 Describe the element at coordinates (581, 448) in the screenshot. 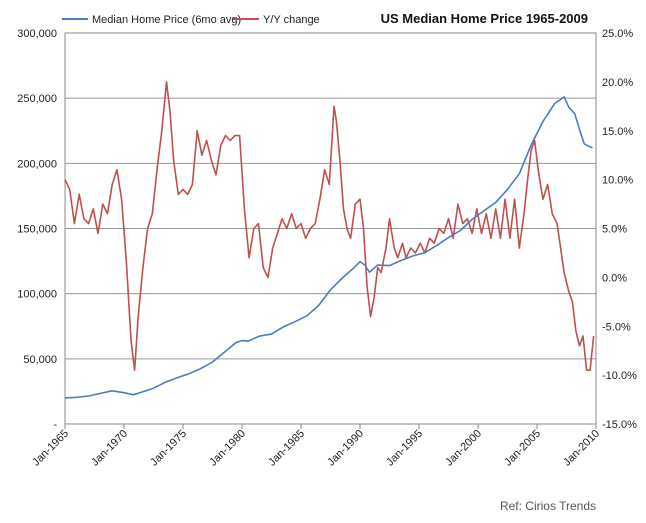

I see `x-tick-label: Jan-2010` at that location.